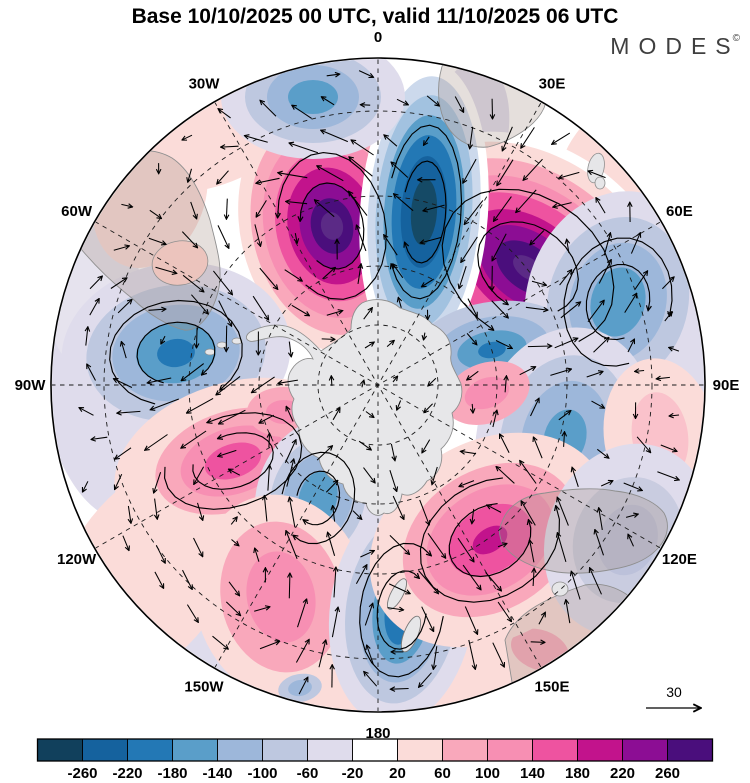 The image size is (750, 783). Describe the element at coordinates (726, 385) in the screenshot. I see `lon-label-90E: 90E` at that location.